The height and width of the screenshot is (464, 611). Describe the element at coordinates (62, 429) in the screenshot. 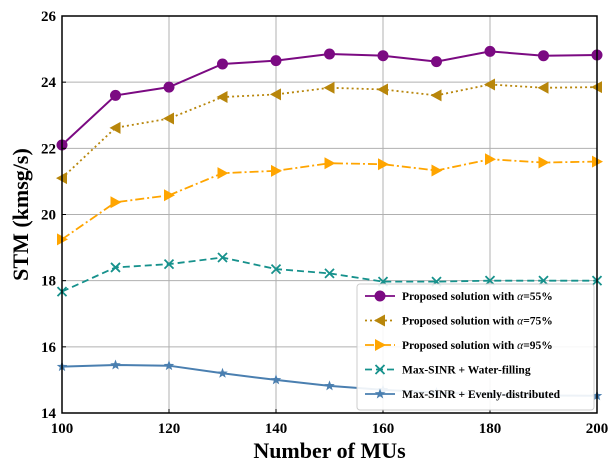

I see `x-tick-label: 100` at that location.